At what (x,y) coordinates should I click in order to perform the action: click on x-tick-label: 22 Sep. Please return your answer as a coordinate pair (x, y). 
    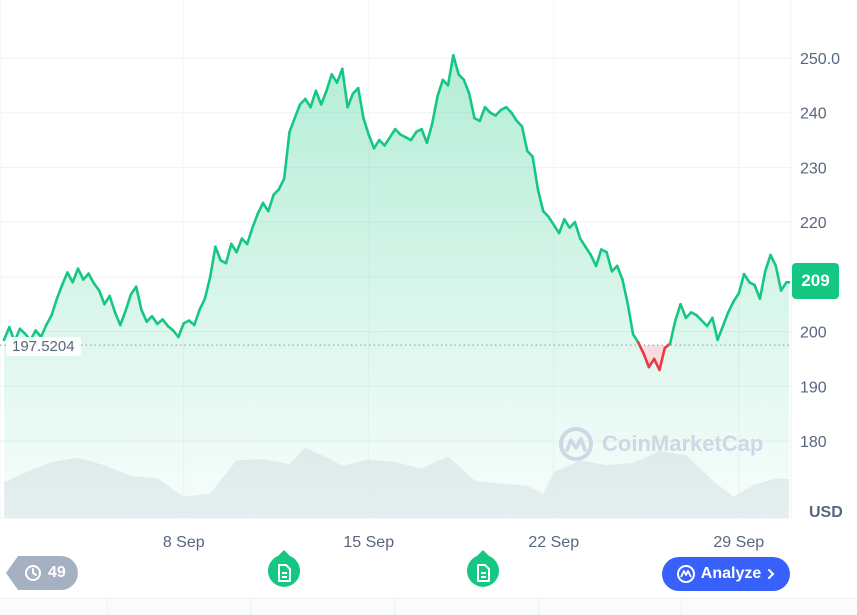
    Looking at the image, I should click on (553, 542).